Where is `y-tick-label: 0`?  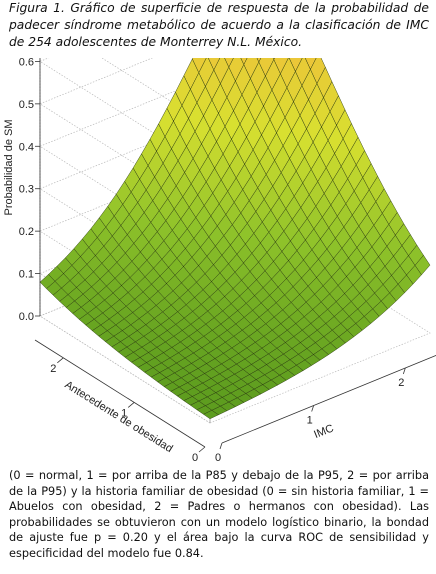 y-tick-label: 0 is located at coordinates (195, 457).